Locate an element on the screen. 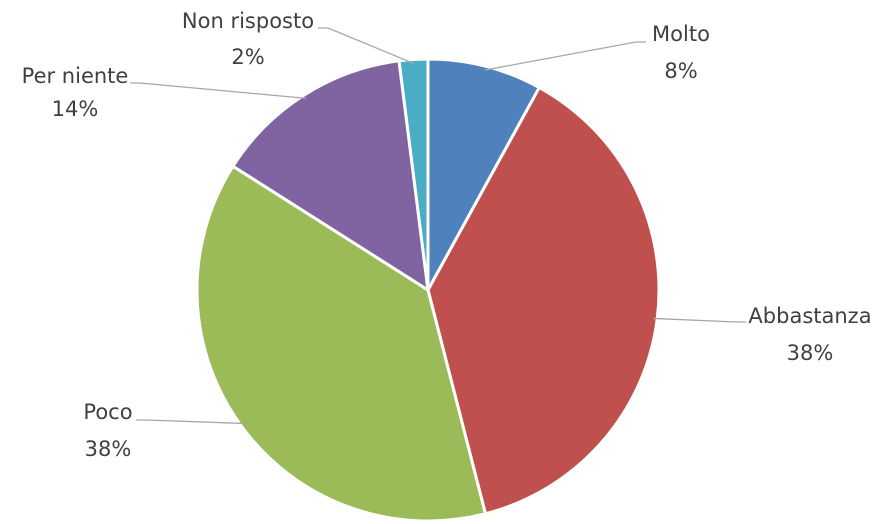 The width and height of the screenshot is (880, 524). slice-label: Abbastanza is located at coordinates (809, 316).